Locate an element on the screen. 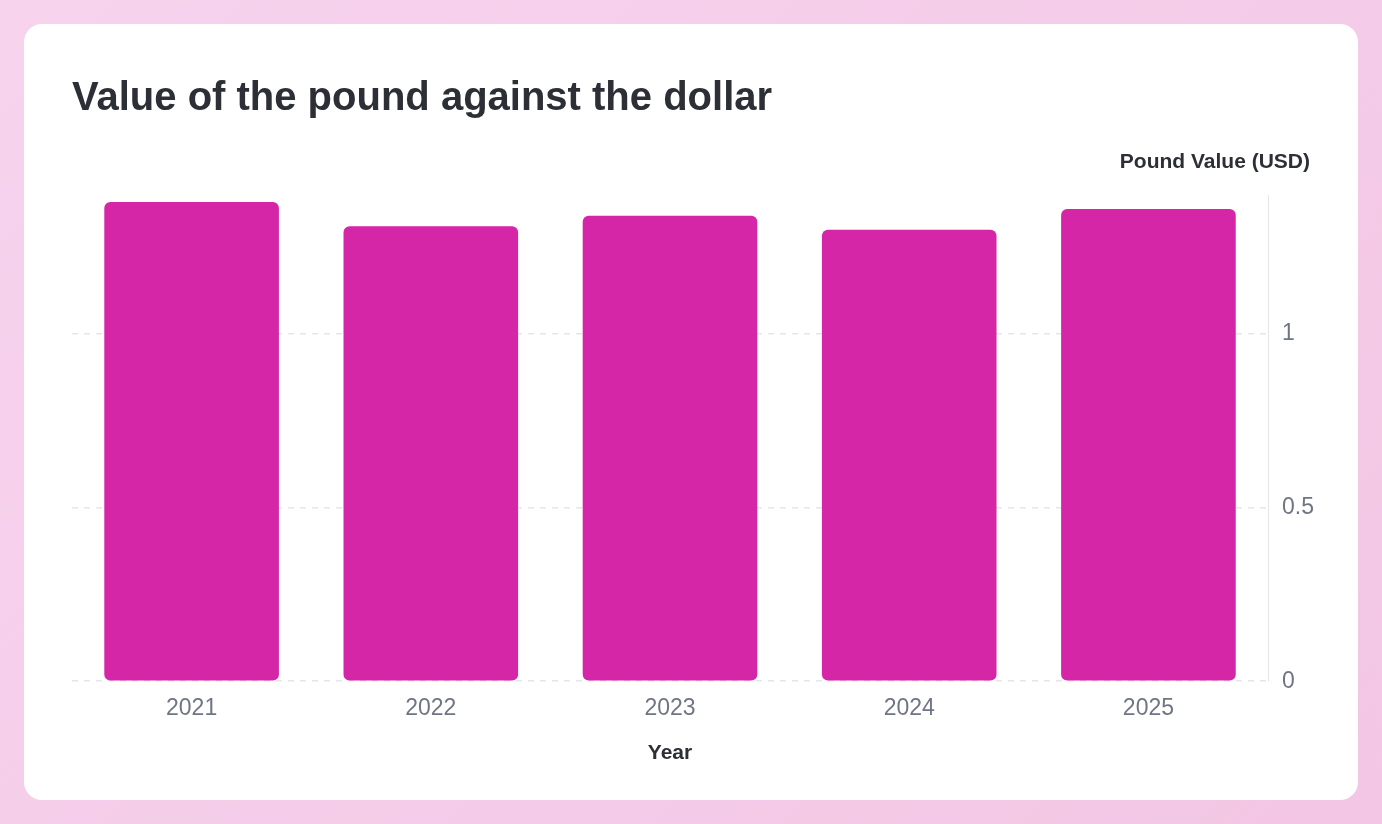  y-tick-label: 0.5 is located at coordinates (1298, 505).